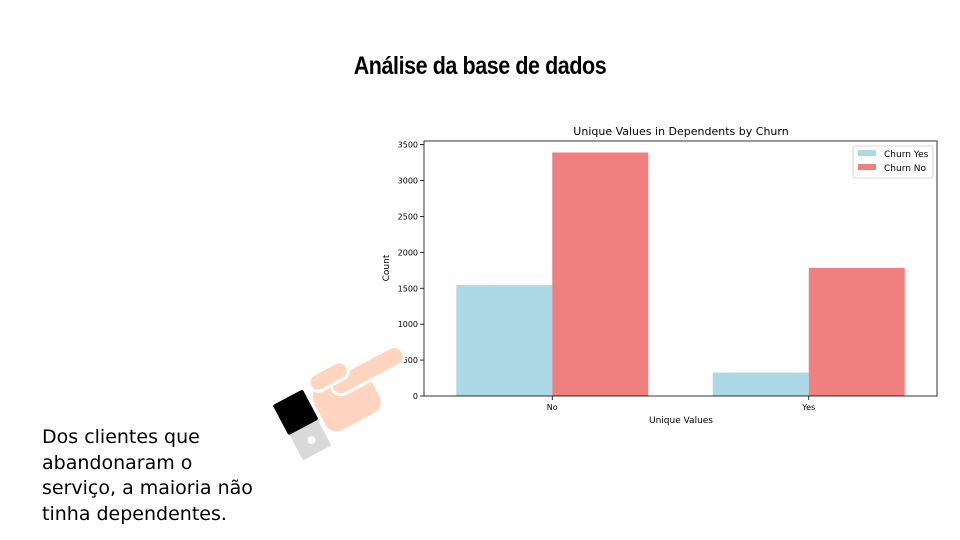 This screenshot has height=540, width=960. I want to click on hand-sleeve-black, so click(295, 412).